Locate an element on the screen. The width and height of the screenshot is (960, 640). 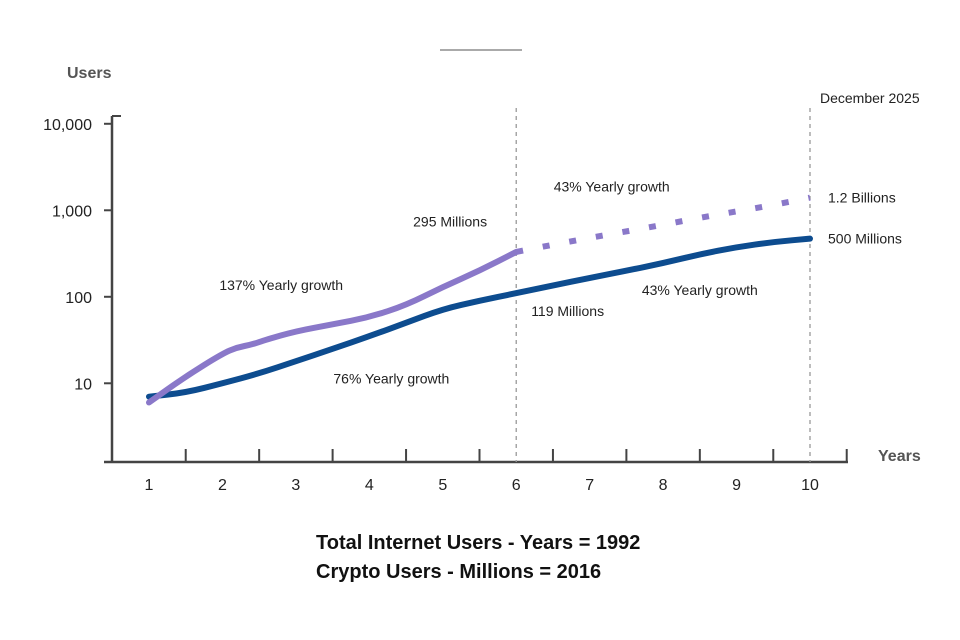
annotation-7: 119 Millions is located at coordinates (567, 311).